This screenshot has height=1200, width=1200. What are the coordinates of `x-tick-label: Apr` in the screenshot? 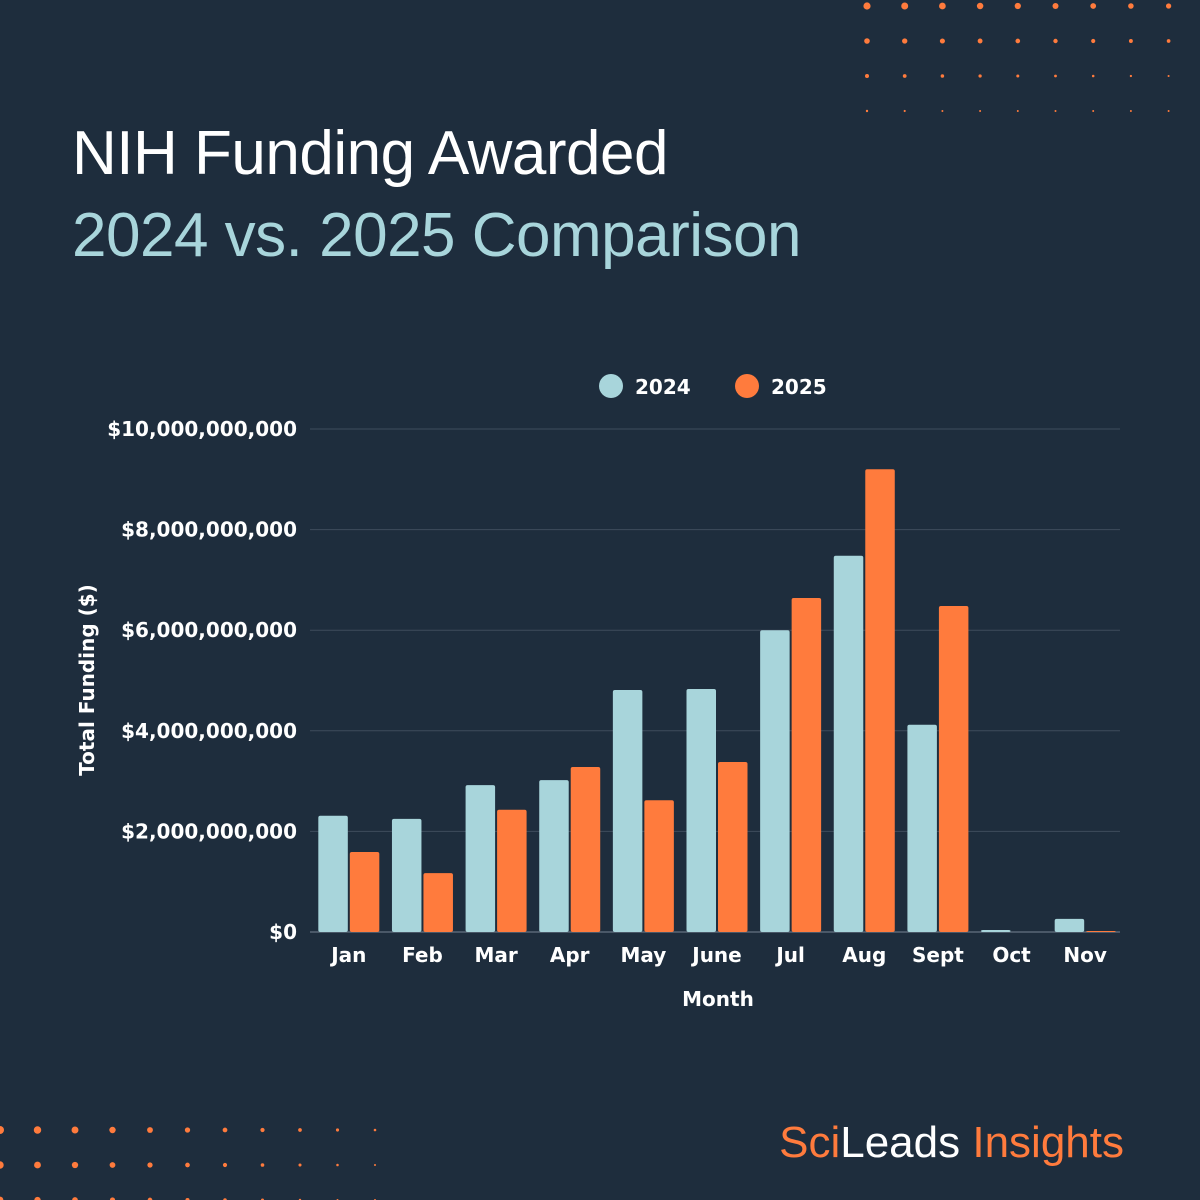 It's located at (570, 955).